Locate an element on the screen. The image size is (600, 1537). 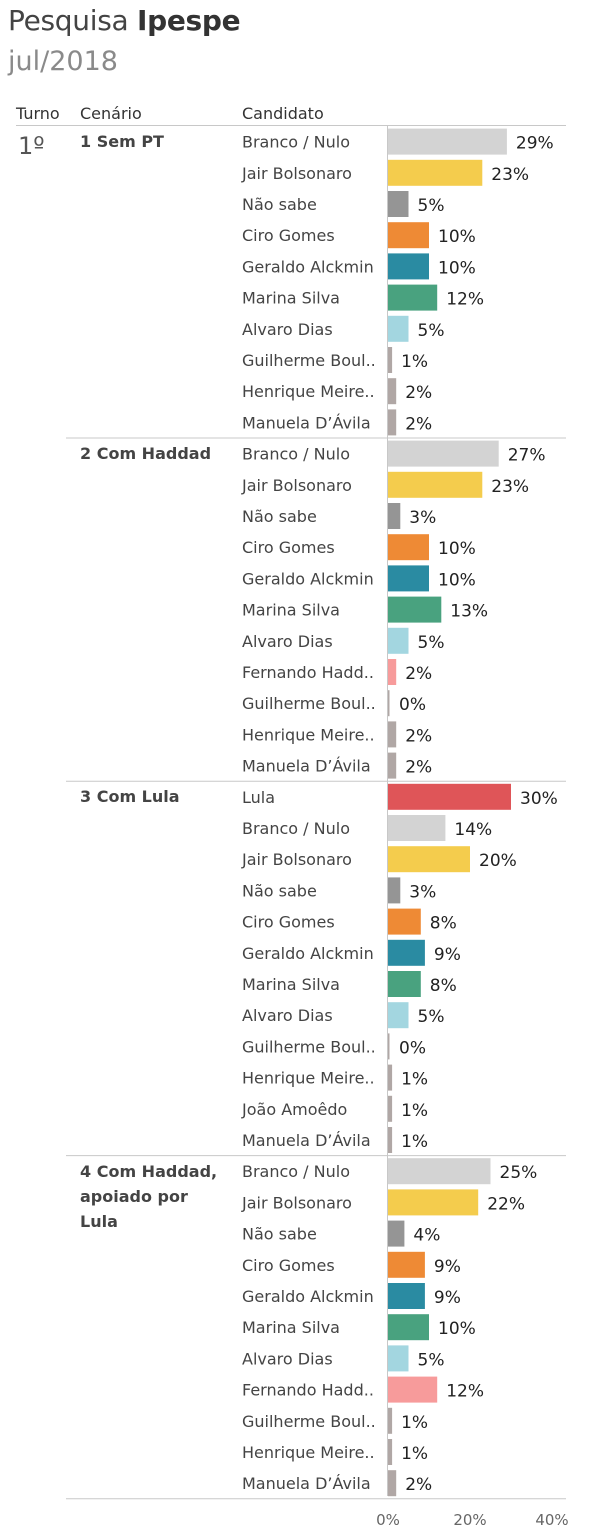
value-label: 25% is located at coordinates (519, 1173).